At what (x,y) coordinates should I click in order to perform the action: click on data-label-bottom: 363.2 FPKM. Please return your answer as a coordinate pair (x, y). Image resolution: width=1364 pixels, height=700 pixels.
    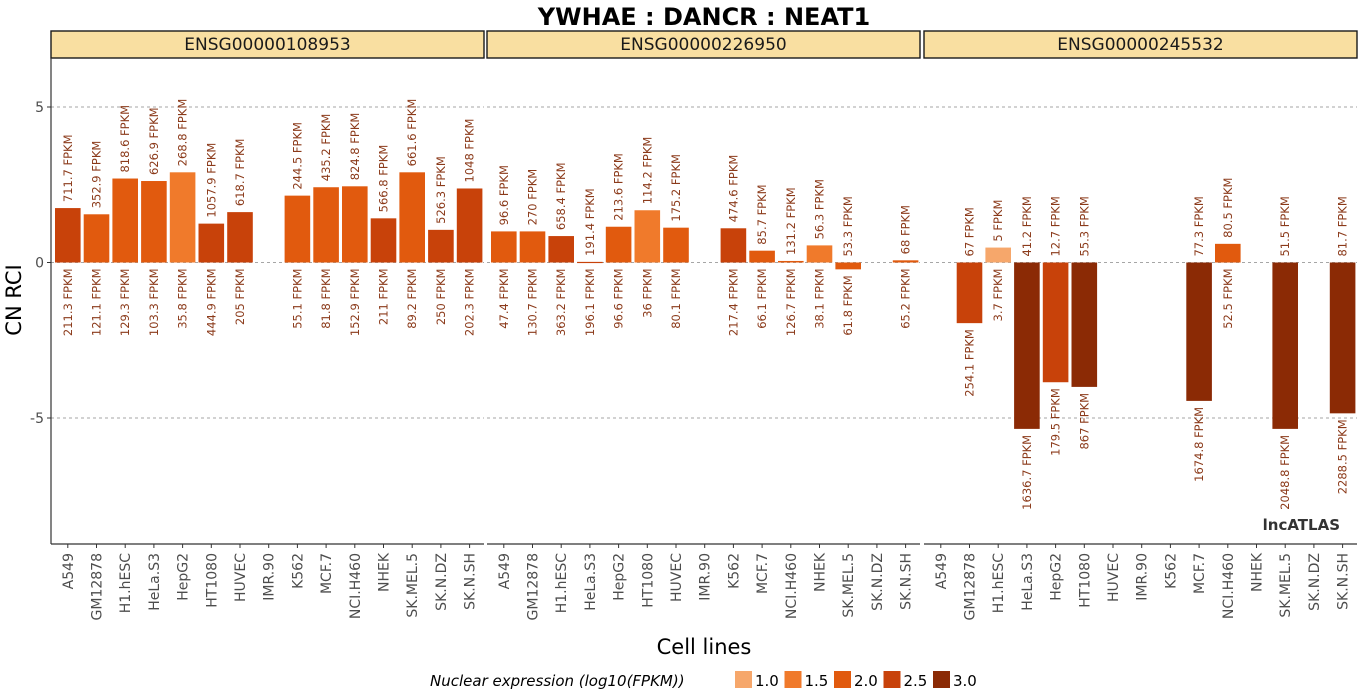
    Looking at the image, I should click on (561, 303).